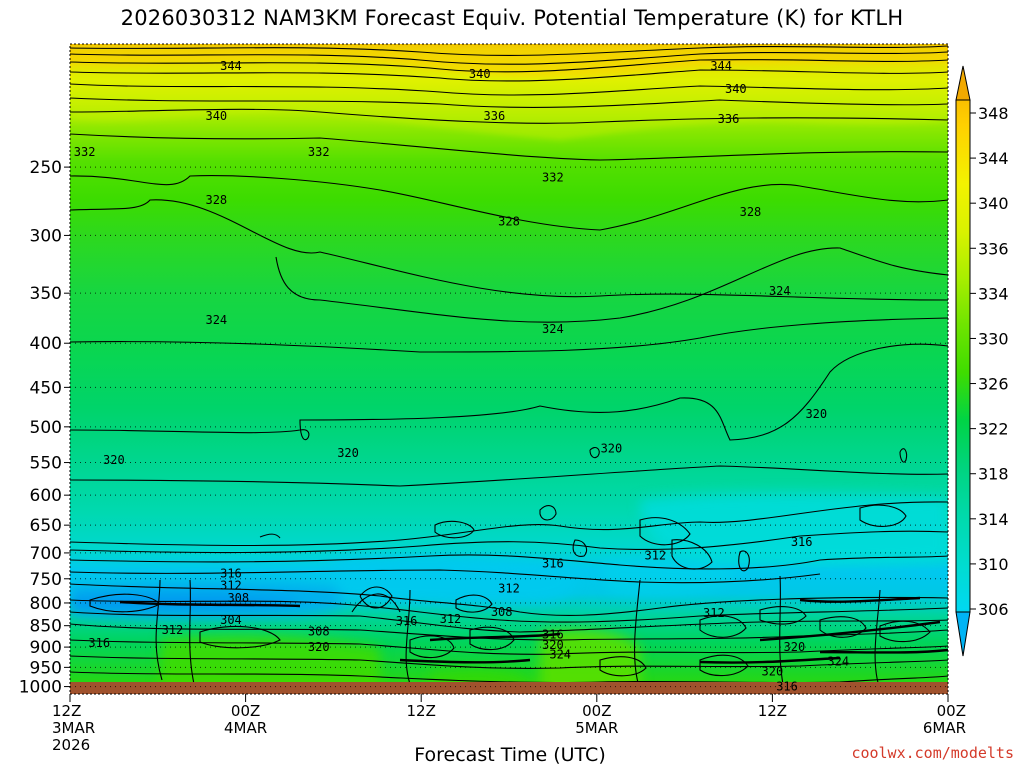  I want to click on y-tick-label: 500, so click(46, 428).